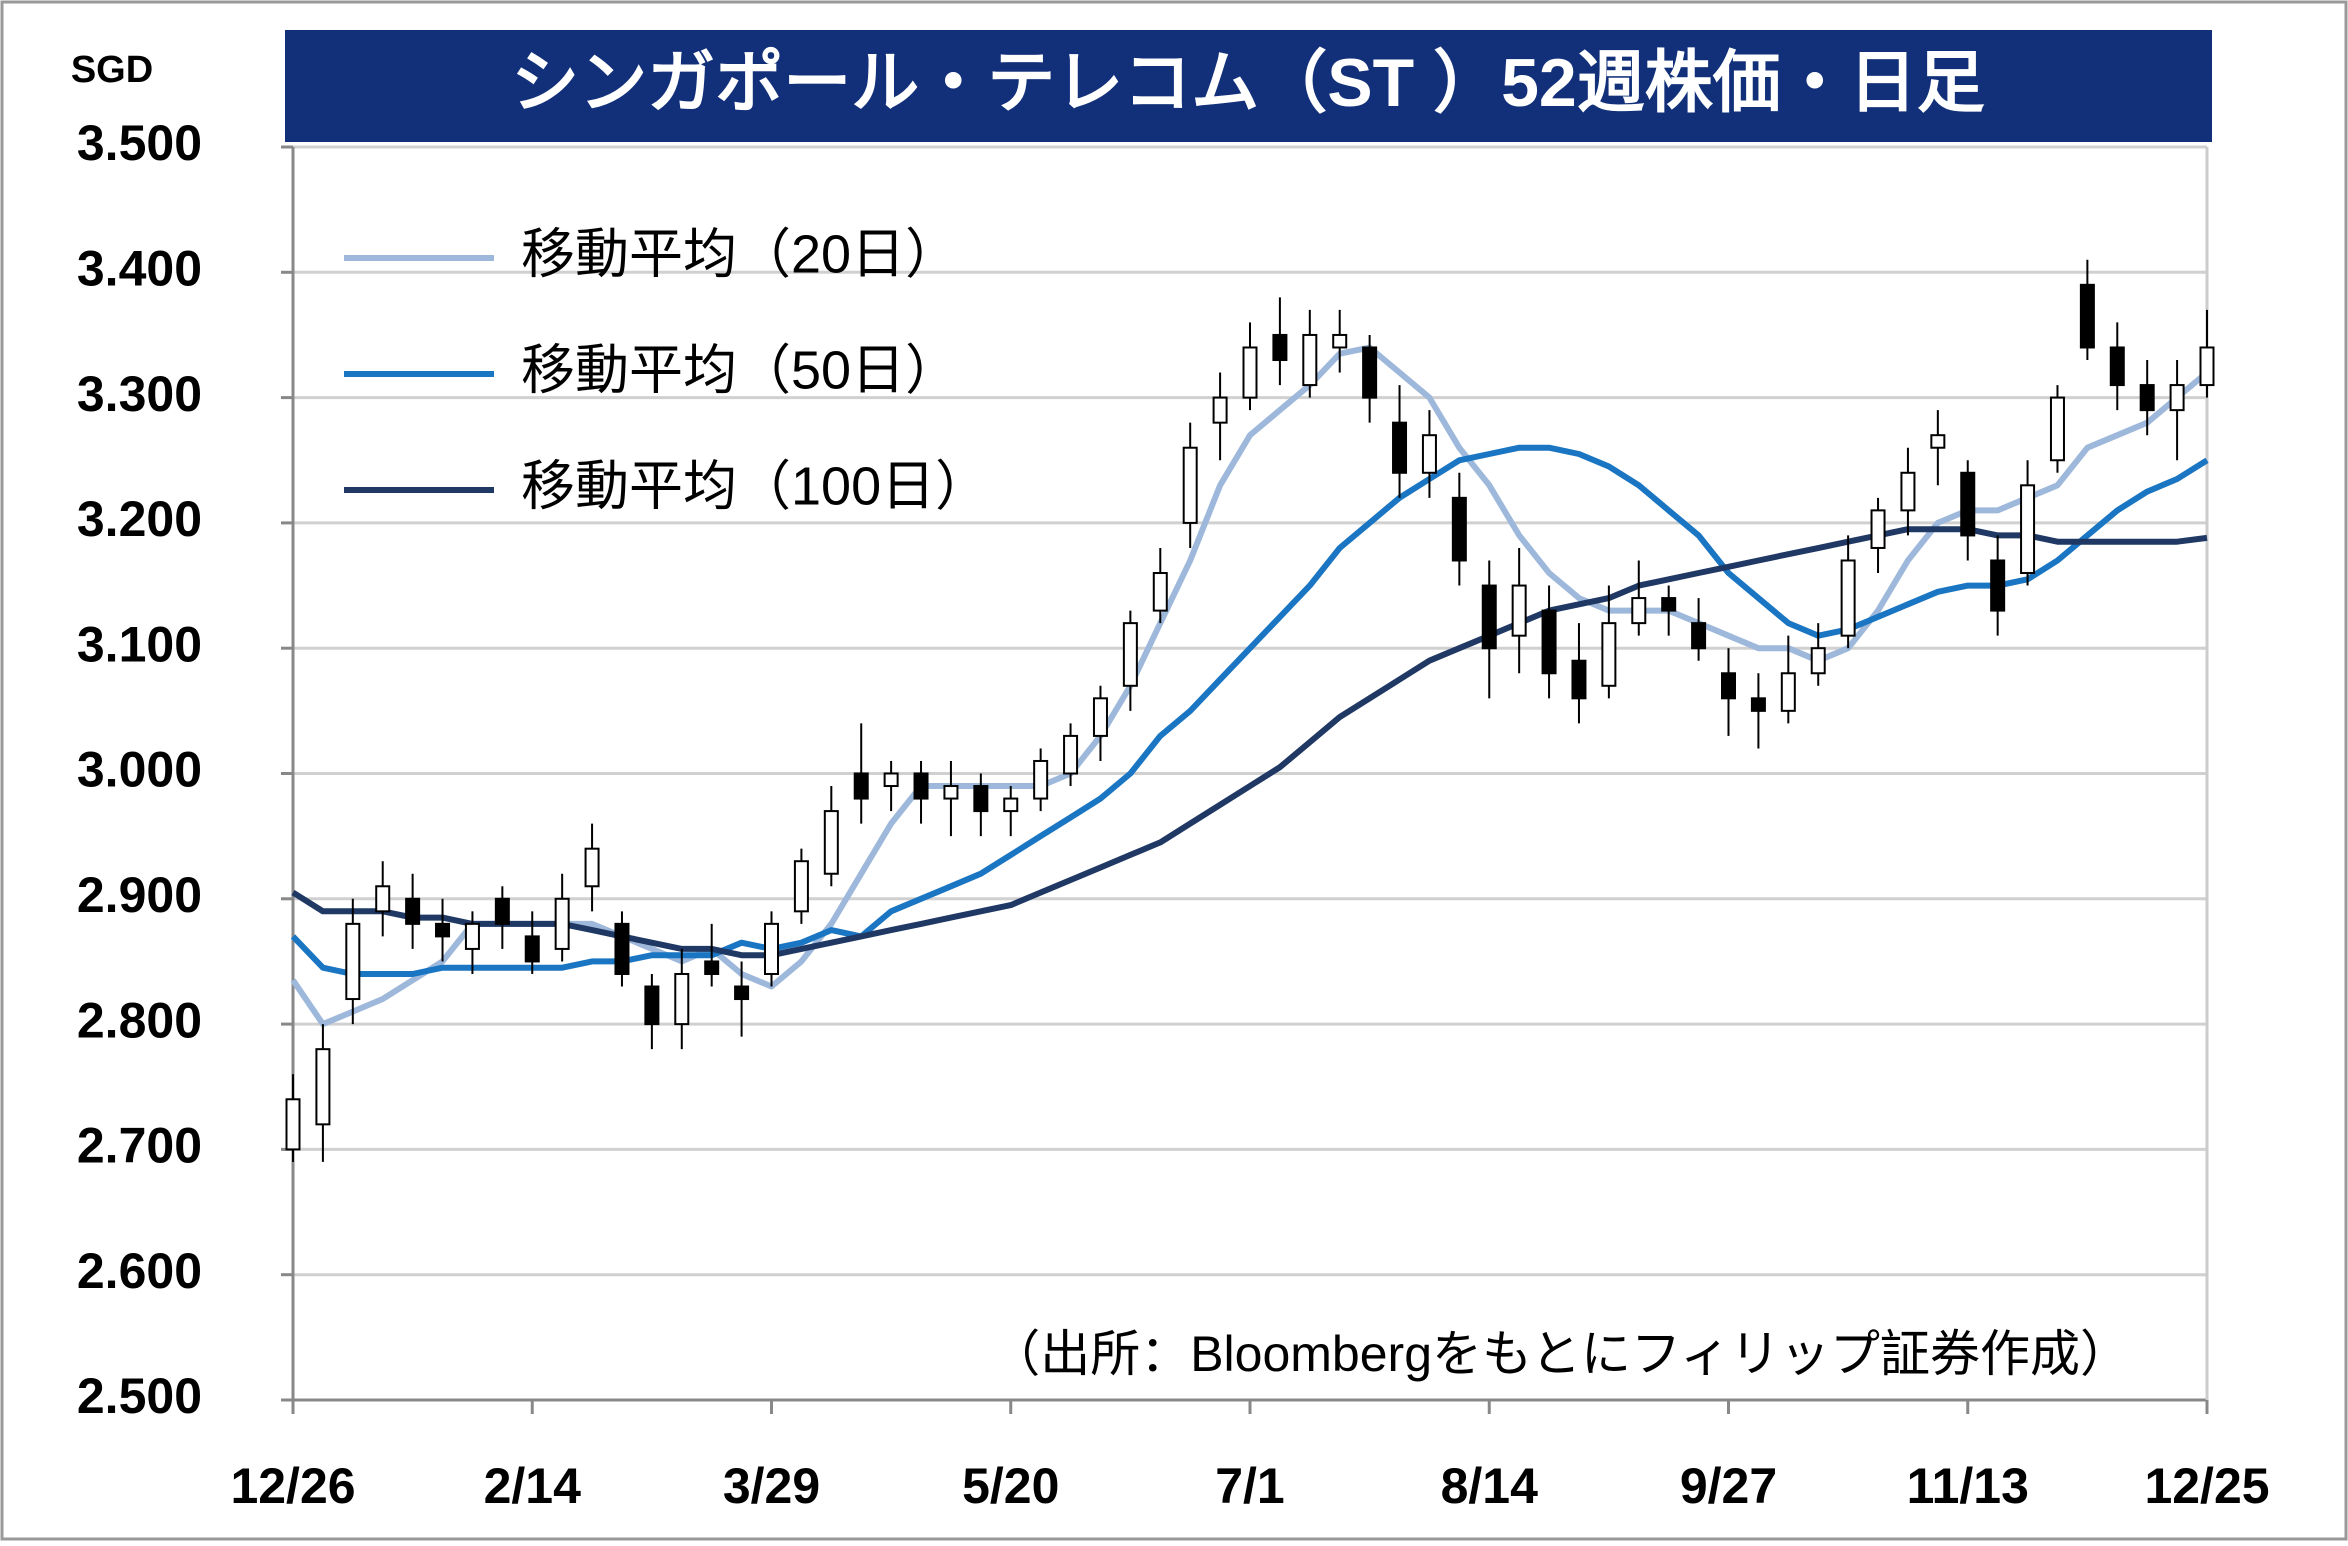 Image resolution: width=2348 pixels, height=1546 pixels. What do you see at coordinates (2206, 1486) in the screenshot?
I see `x-tick-label: 12/25` at bounding box center [2206, 1486].